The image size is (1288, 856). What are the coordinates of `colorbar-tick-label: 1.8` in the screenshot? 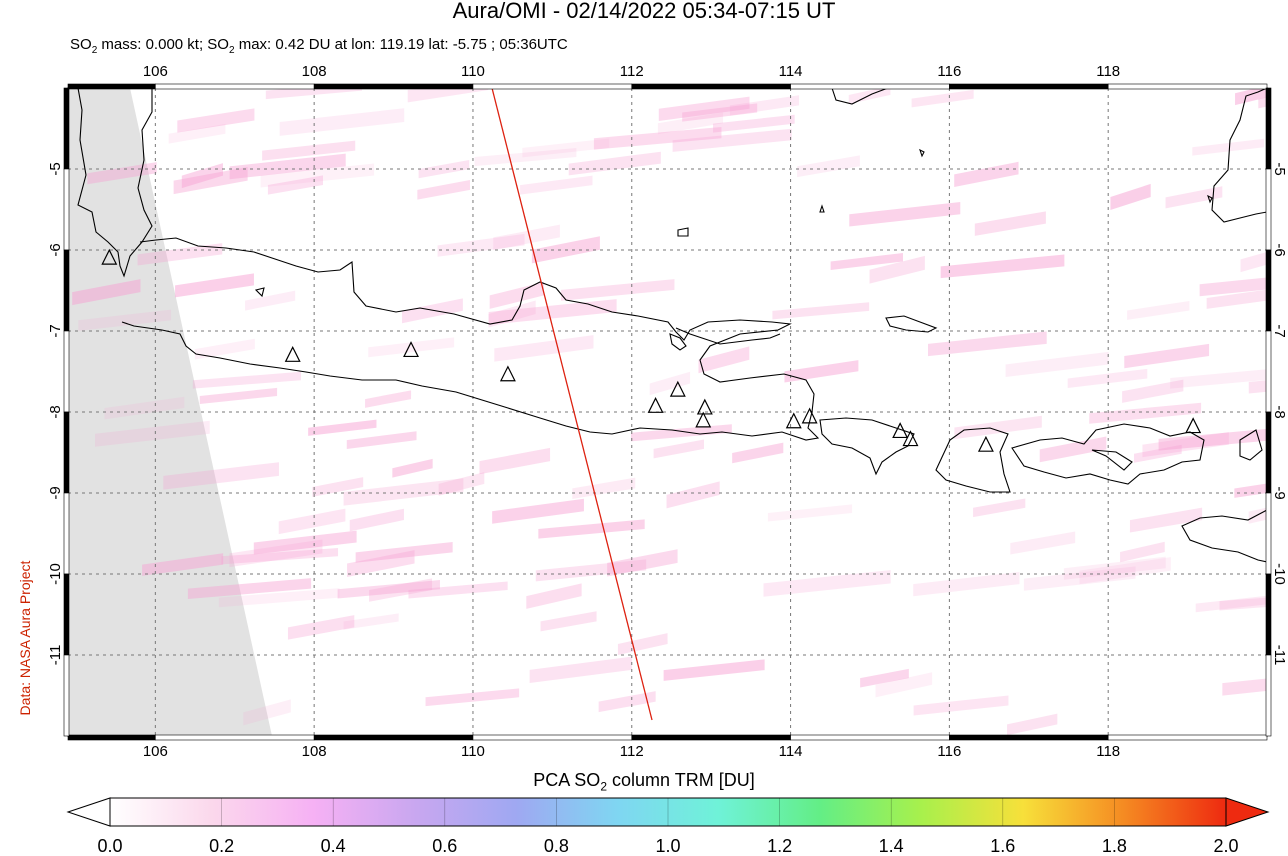 It's located at (1114, 846).